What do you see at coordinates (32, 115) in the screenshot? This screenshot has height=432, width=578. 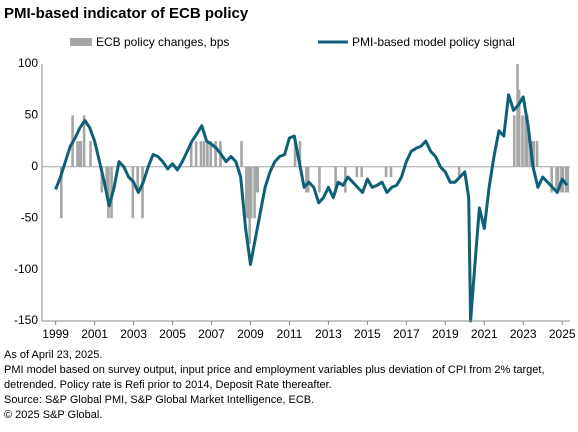 I see `y-tick-label: 50` at bounding box center [32, 115].